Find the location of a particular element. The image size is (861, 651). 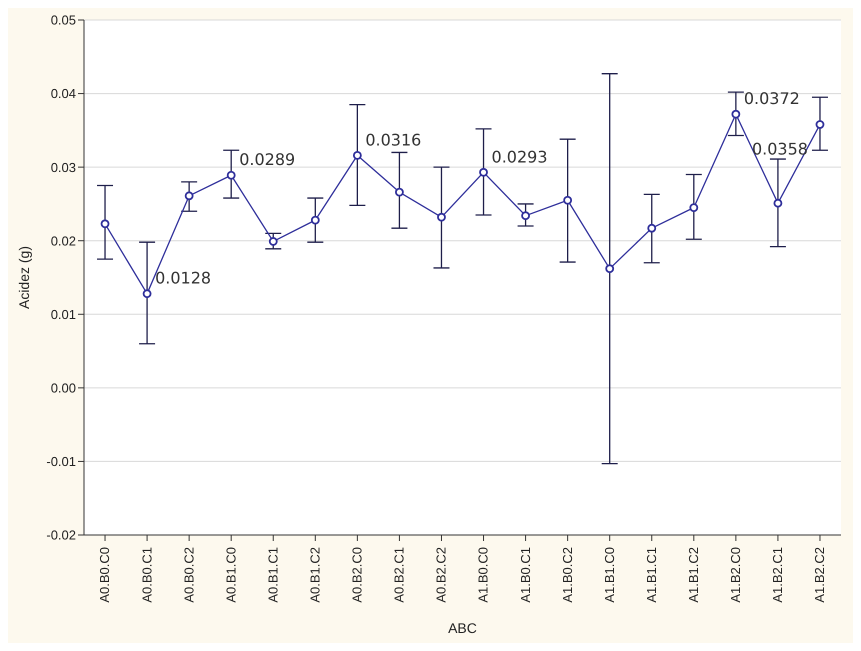

x-tick-label: A1.B1.C2 is located at coordinates (694, 575).